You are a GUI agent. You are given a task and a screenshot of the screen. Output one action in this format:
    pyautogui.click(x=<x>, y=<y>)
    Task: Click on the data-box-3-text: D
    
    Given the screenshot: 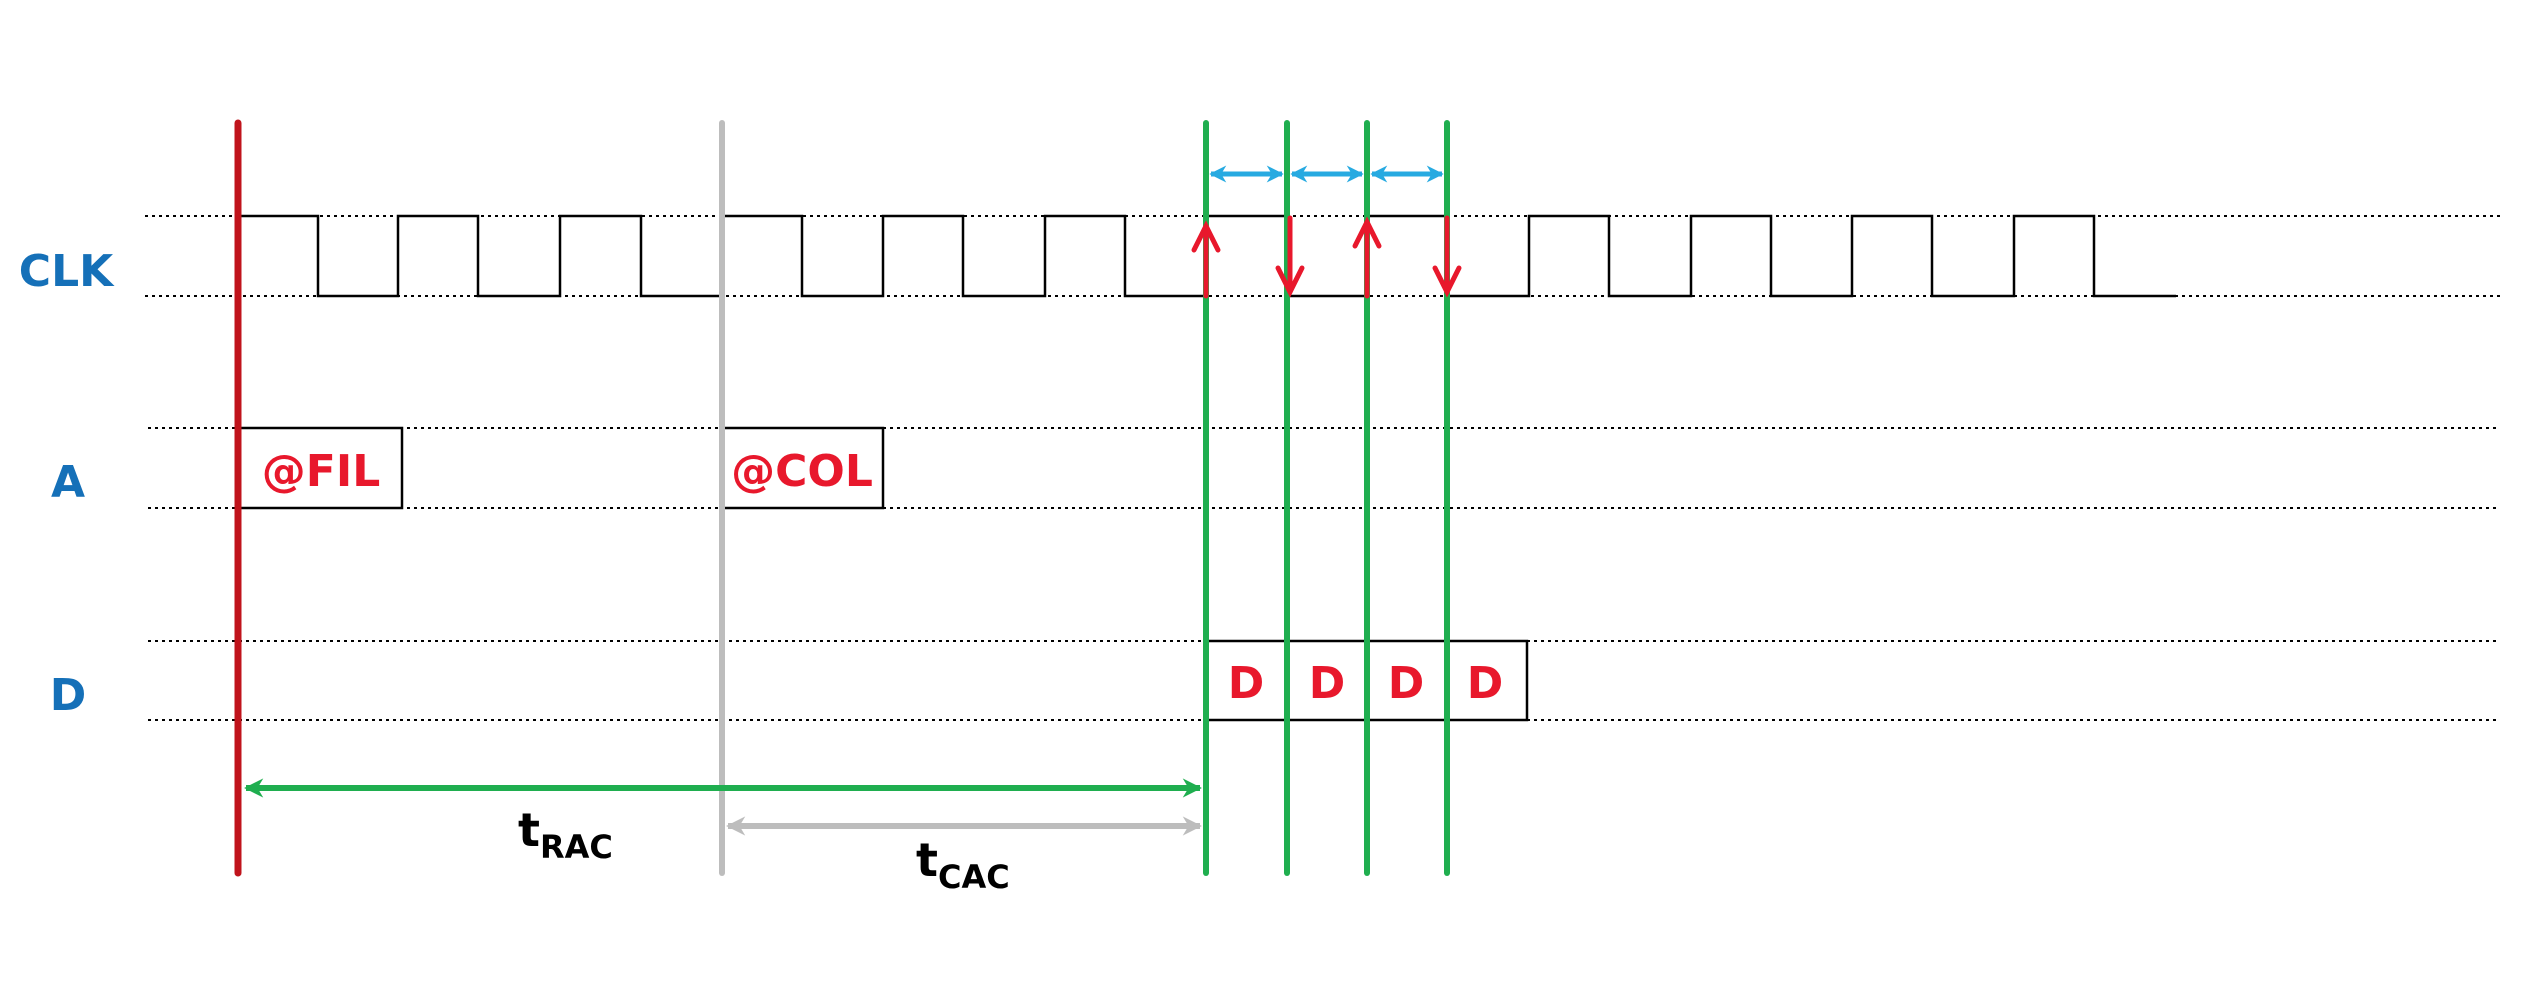 What is the action you would take?
    pyautogui.click(x=1406, y=683)
    